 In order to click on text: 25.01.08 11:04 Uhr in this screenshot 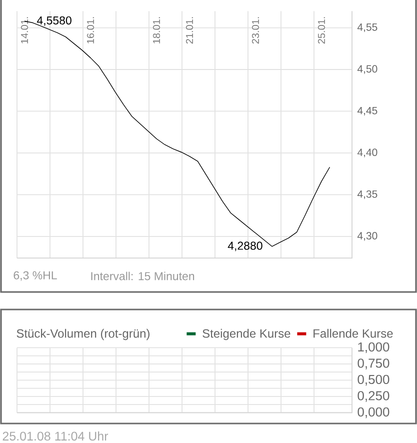, I will do `click(55, 436)`.